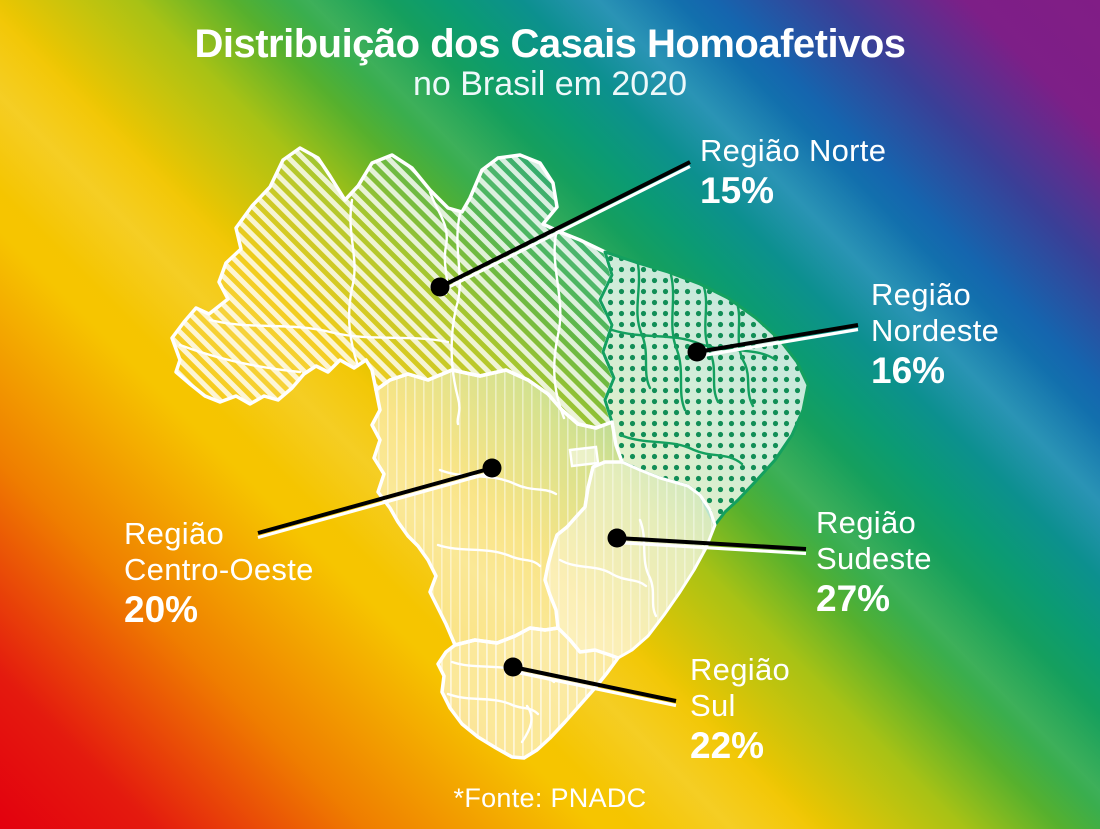 The width and height of the screenshot is (1100, 829). Describe the element at coordinates (727, 745) in the screenshot. I see `callout-sul-value: 22%` at that location.